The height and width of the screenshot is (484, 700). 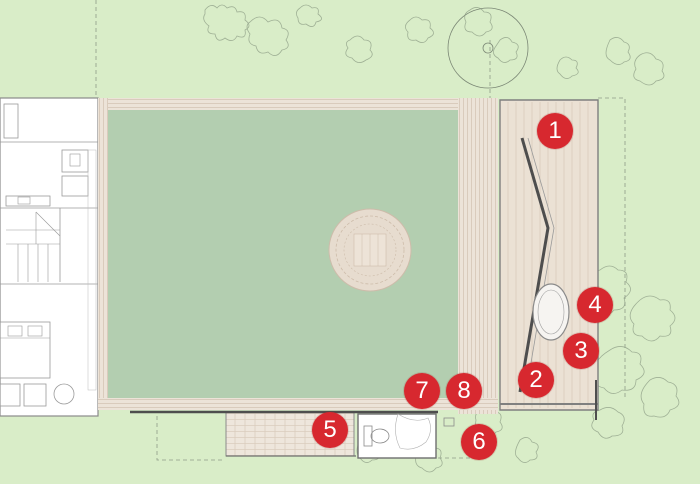 I want to click on marker-5: 5, so click(x=330, y=430).